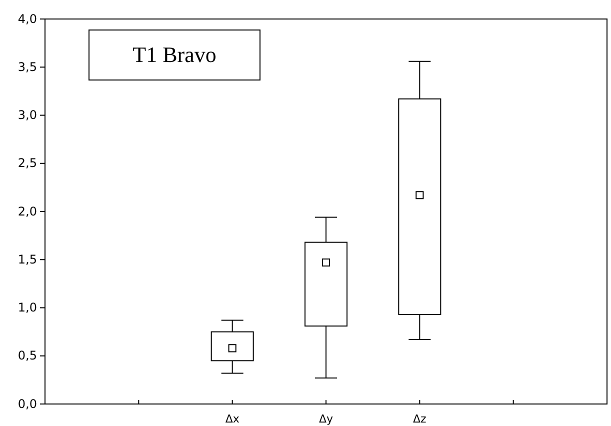  Describe the element at coordinates (174, 55) in the screenshot. I see `title-frame: T1 Bravo` at that location.